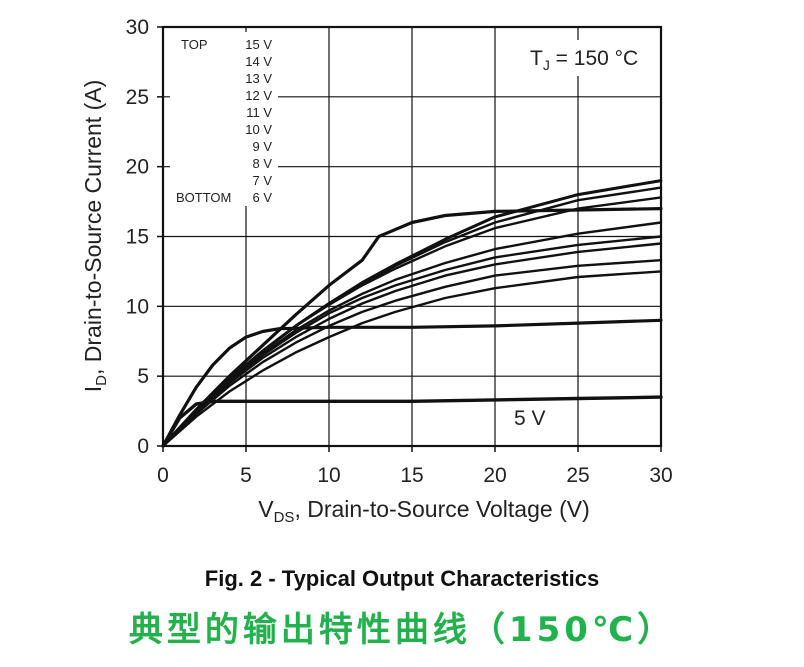  I want to click on legend-entry: 14 V, so click(258, 61).